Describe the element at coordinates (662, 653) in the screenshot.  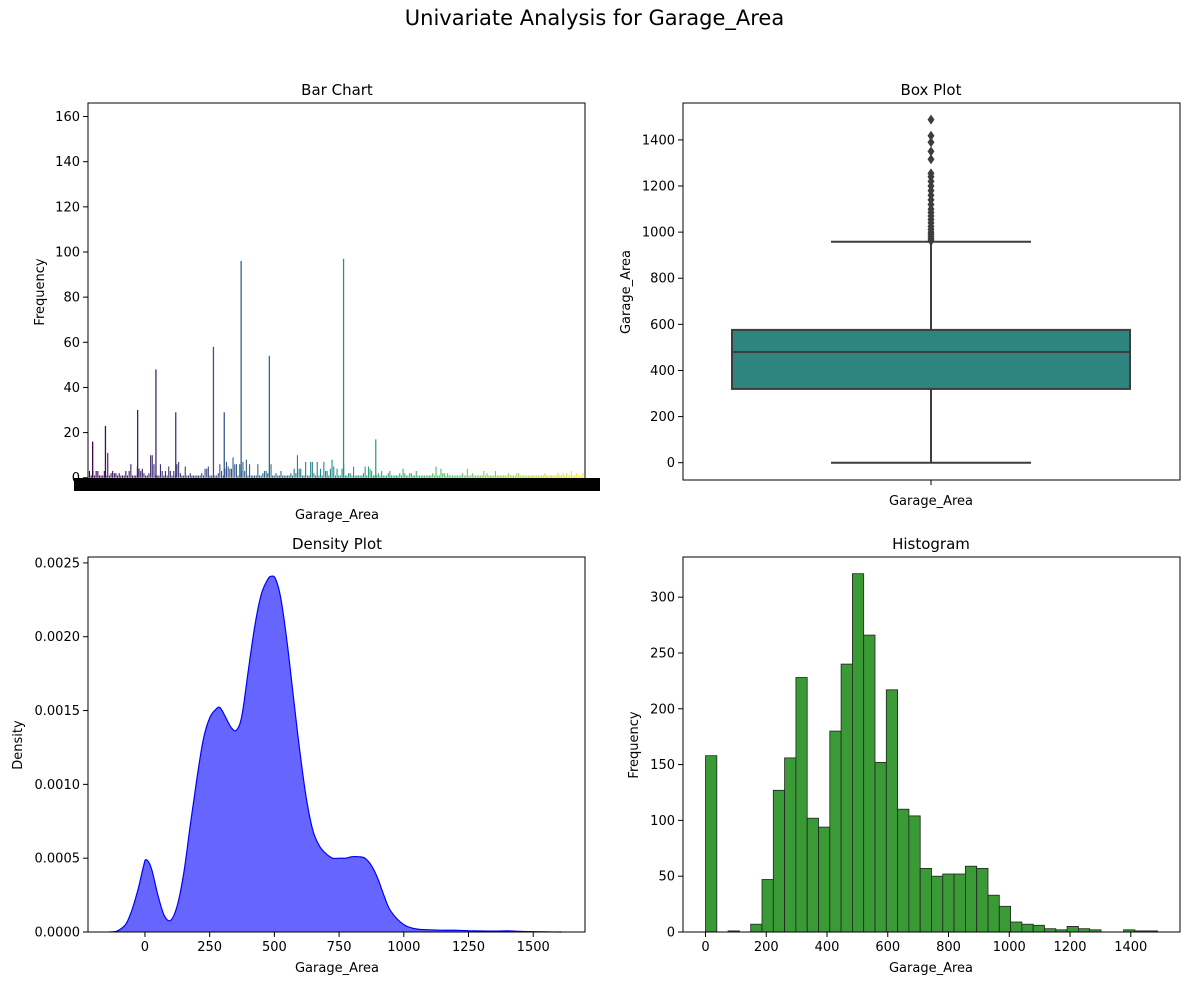
I see `y-tick-label: 250` at that location.